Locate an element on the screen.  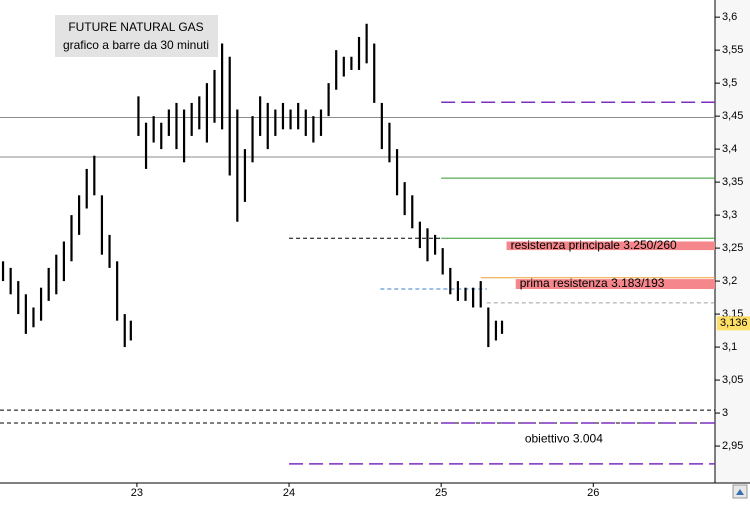
y-tick-label: 3,1 is located at coordinates (729, 347).